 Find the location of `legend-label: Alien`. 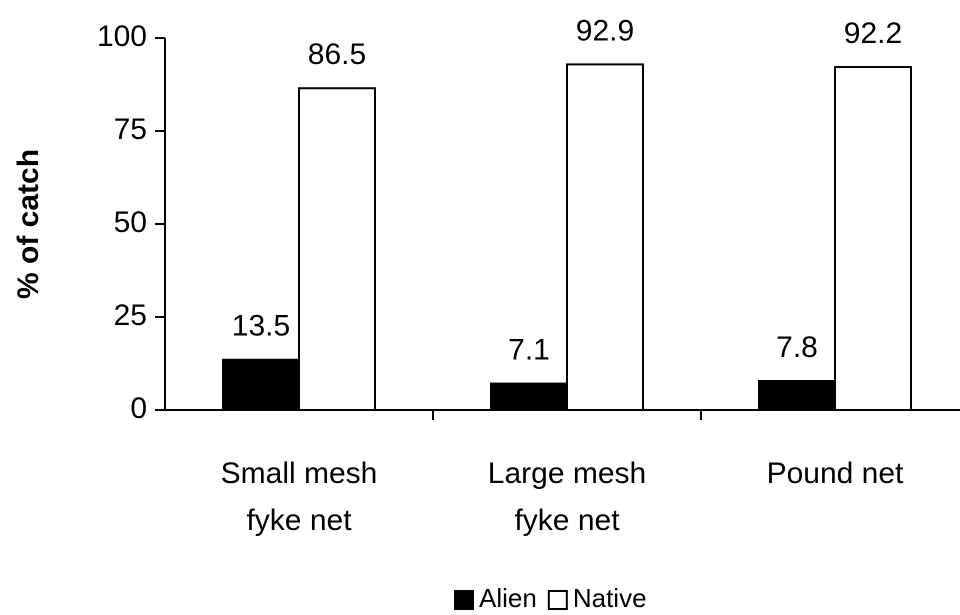

legend-label: Alien is located at coordinates (508, 598).